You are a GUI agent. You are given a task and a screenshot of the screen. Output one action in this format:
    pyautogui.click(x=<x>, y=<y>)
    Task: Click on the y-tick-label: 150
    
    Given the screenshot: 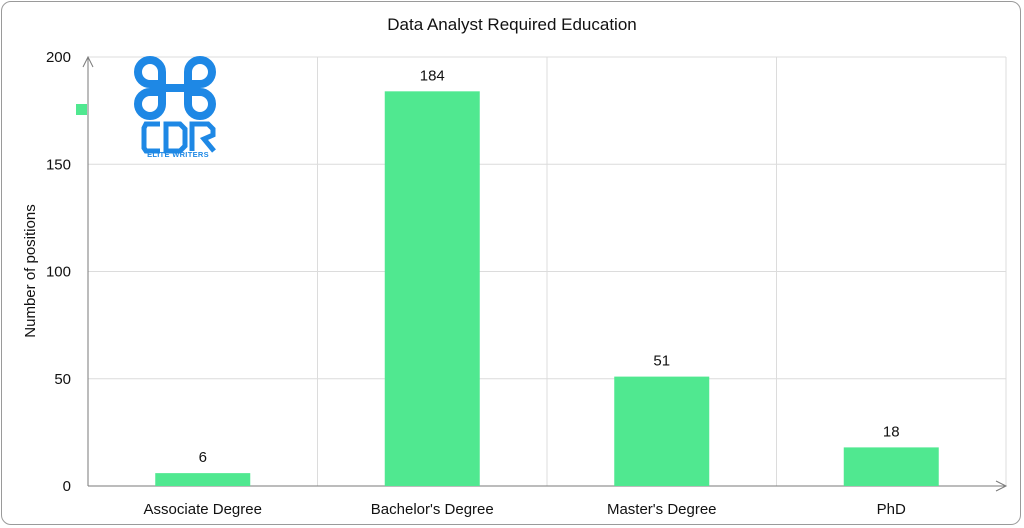 What is the action you would take?
    pyautogui.click(x=58, y=164)
    